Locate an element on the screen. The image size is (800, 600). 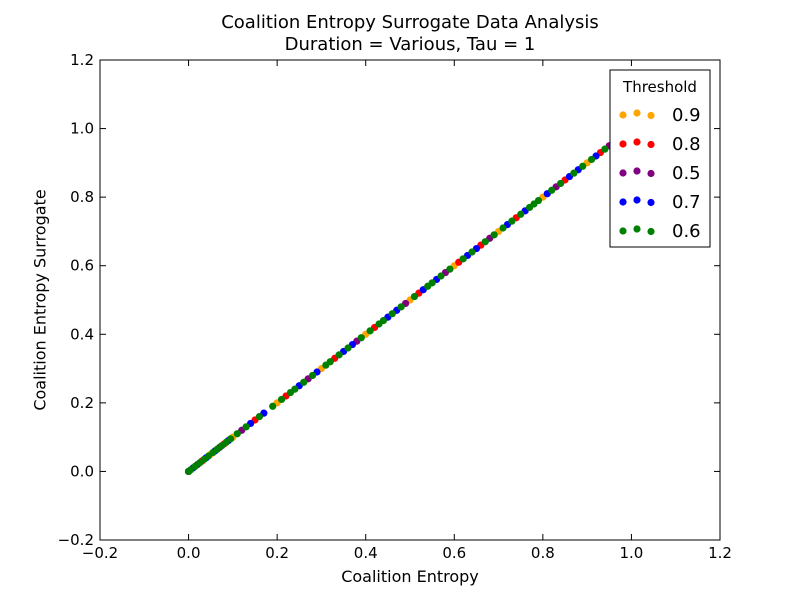
x-tick-label: 1.2 is located at coordinates (720, 553).